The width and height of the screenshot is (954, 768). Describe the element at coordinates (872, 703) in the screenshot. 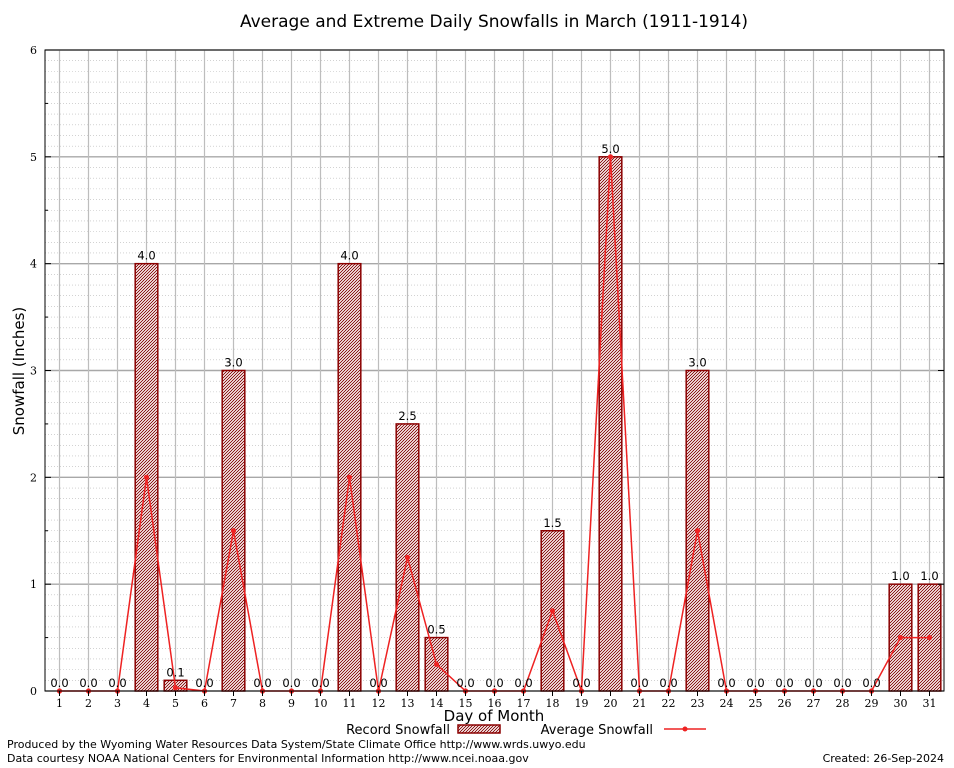

I see `x-tick-label: 29` at that location.